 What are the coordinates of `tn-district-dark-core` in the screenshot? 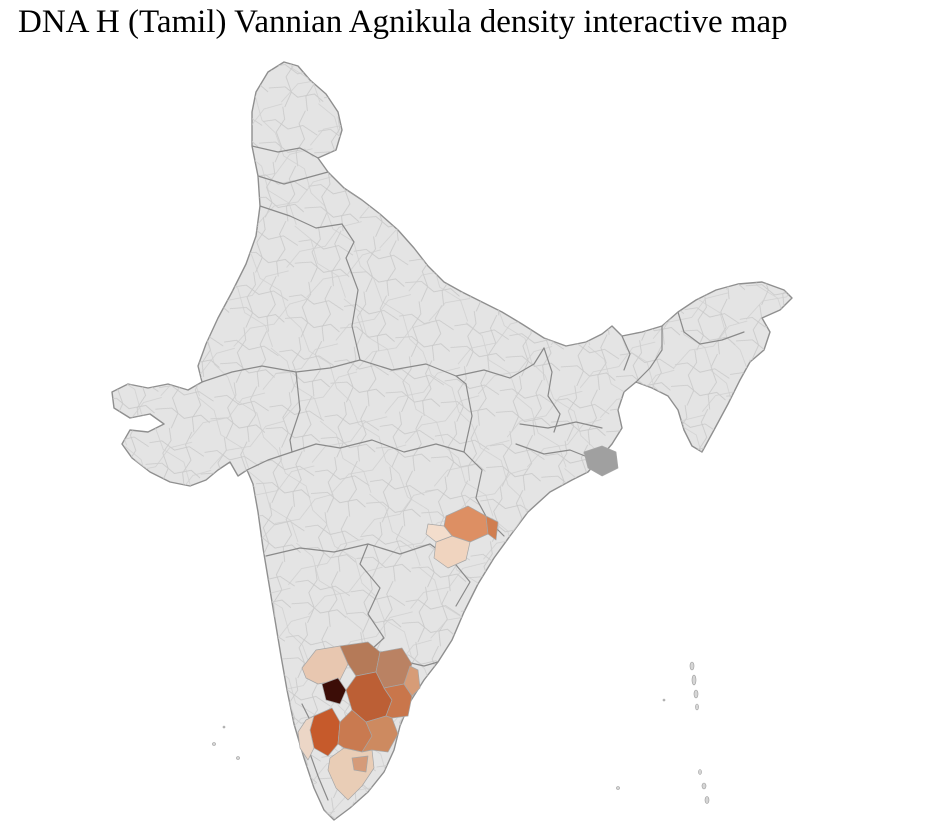 It's located at (334, 691).